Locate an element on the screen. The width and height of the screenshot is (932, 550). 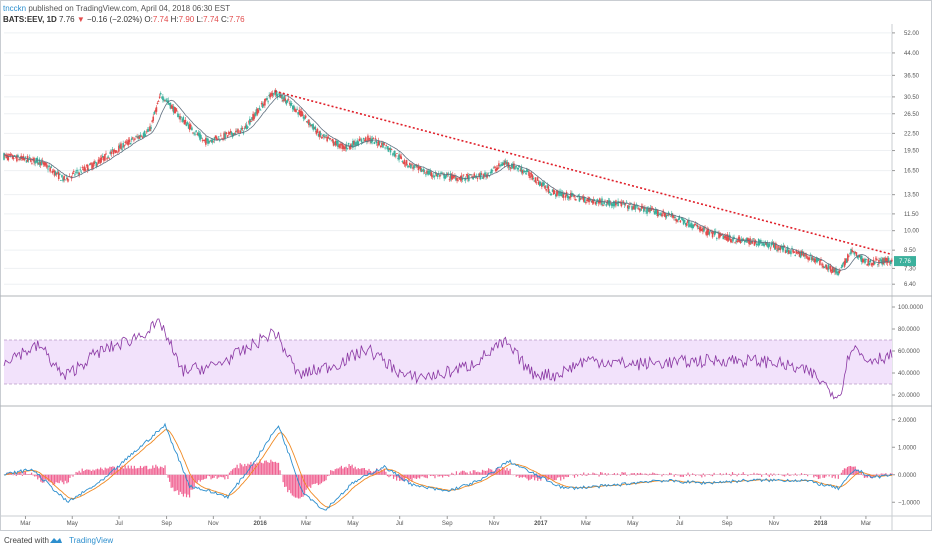
tradingview-brand: TradingView is located at coordinates (91, 540).